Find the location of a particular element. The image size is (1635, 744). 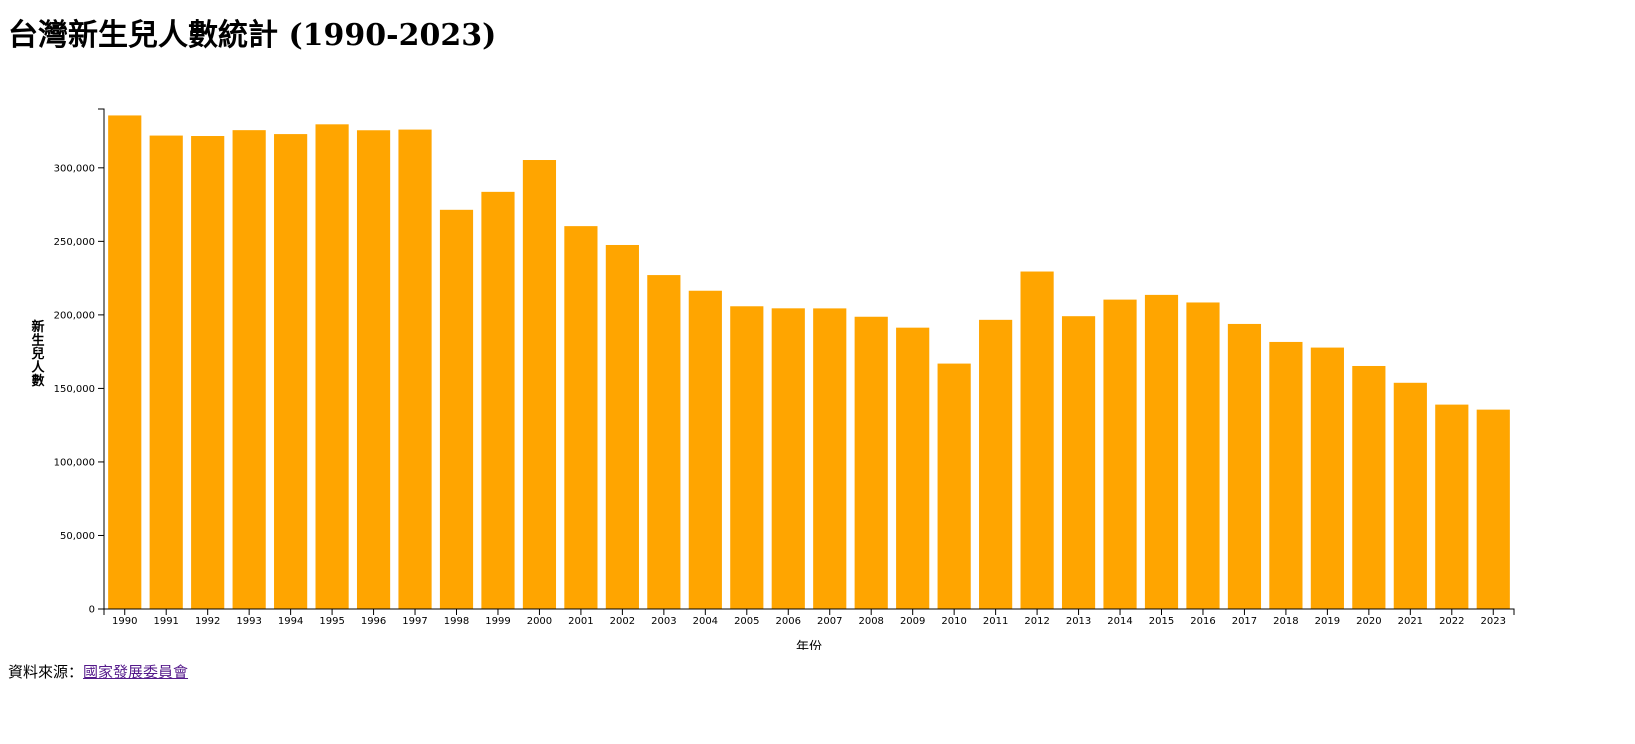

bar-1993 is located at coordinates (249, 369).